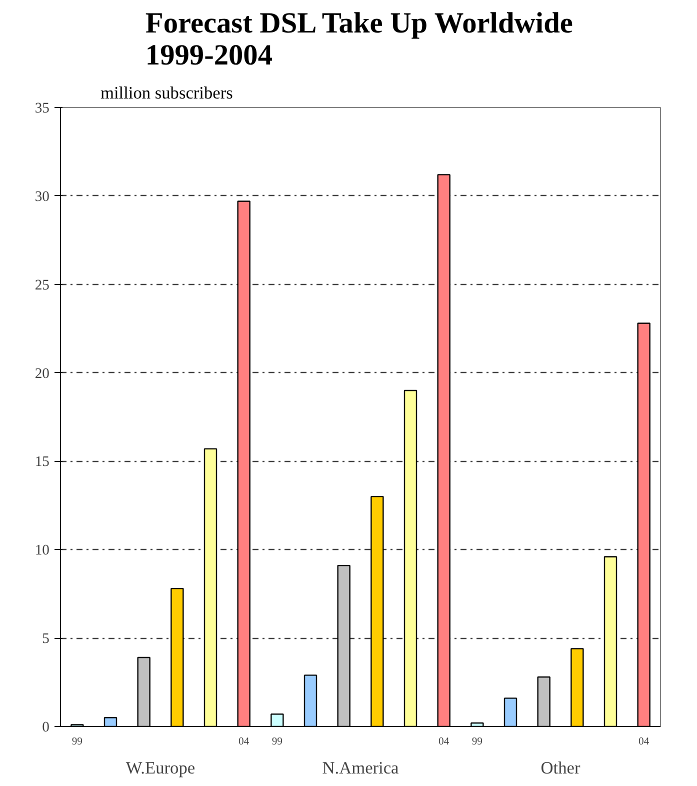  Describe the element at coordinates (42, 196) in the screenshot. I see `y-tick-label: 30` at that location.